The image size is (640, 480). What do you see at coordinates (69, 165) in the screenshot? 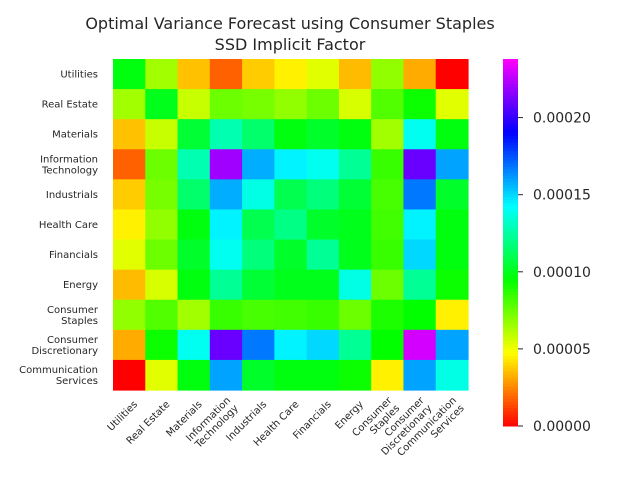
I see `row-label: Information Technology` at bounding box center [69, 165].